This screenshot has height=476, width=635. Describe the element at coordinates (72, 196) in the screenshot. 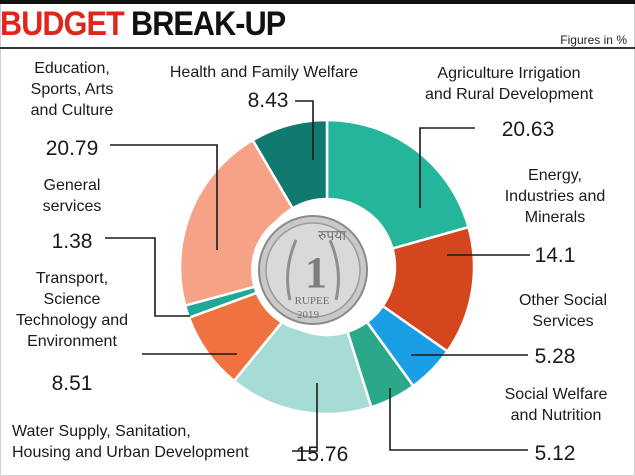

I see `label-6: General services` at that location.